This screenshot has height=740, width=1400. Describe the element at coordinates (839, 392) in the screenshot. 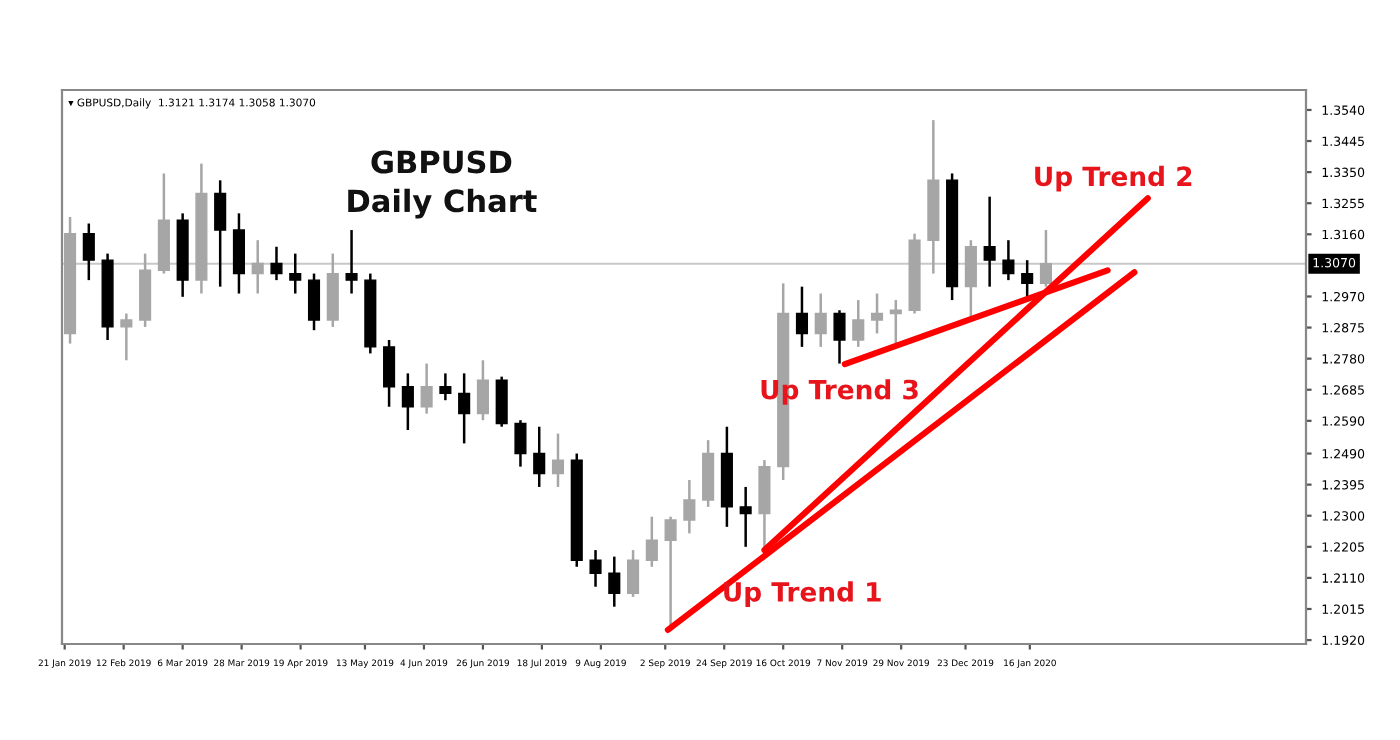

I see `annotation: Up Trend 3` at that location.